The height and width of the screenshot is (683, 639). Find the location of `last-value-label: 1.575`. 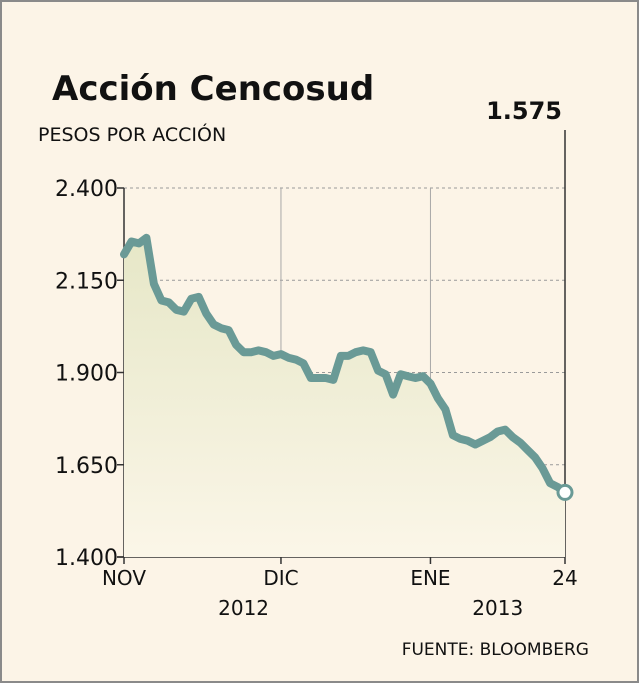

last-value-label: 1.575 is located at coordinates (524, 111).